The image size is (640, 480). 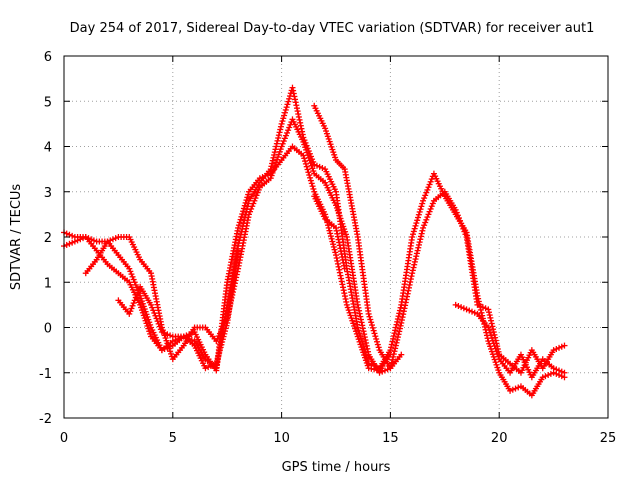 I want to click on x-axis-label: GPS time / hours, so click(x=336, y=467).